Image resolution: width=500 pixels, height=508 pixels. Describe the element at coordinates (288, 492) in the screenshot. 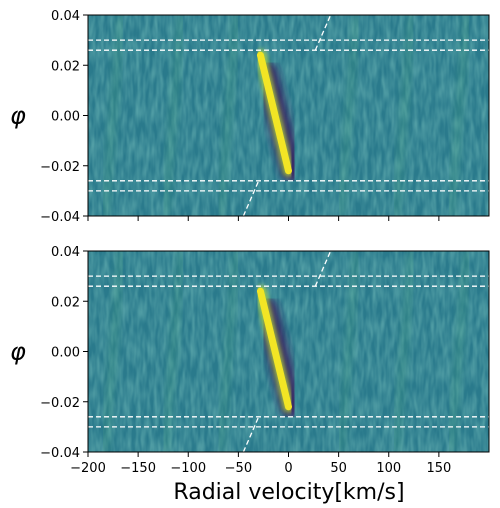

I see `x-axis-title: Radial velocity[km/s]` at that location.